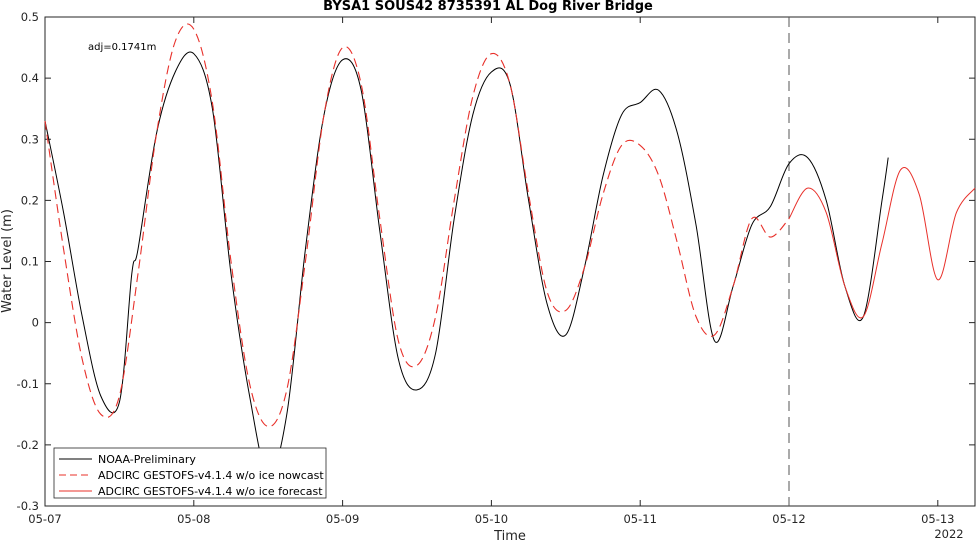 The height and width of the screenshot is (541, 976). I want to click on year-label: 2022, so click(948, 534).